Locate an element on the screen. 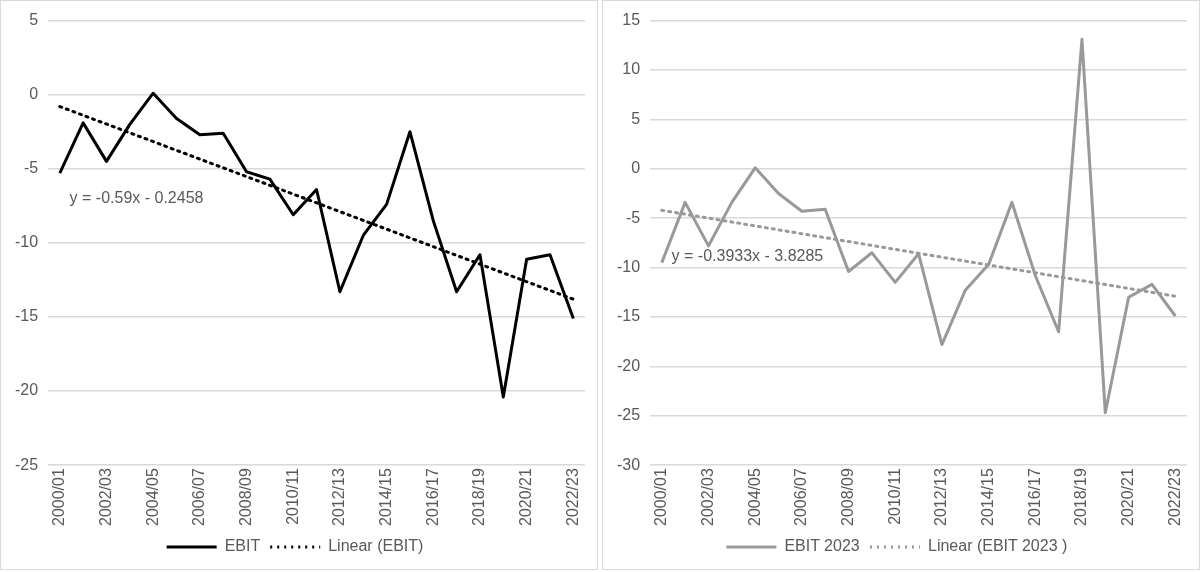 This screenshot has height=572, width=1200. legend-label: Linear (EBIT 2023 ) is located at coordinates (997, 546).